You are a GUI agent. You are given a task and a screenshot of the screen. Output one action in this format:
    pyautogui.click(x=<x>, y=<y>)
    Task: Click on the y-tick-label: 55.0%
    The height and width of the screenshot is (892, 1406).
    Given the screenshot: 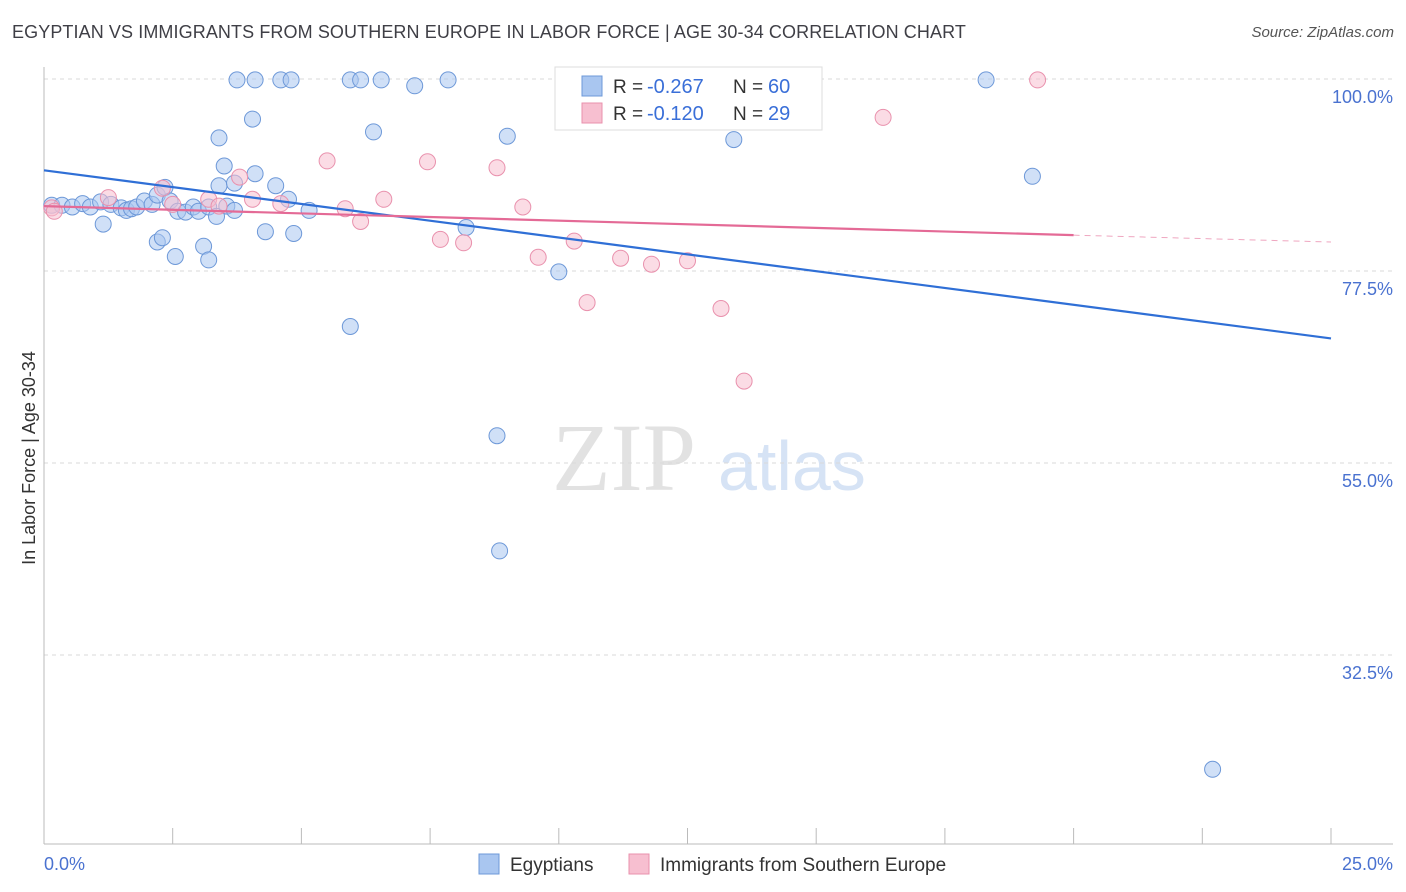 What is the action you would take?
    pyautogui.click(x=1367, y=481)
    